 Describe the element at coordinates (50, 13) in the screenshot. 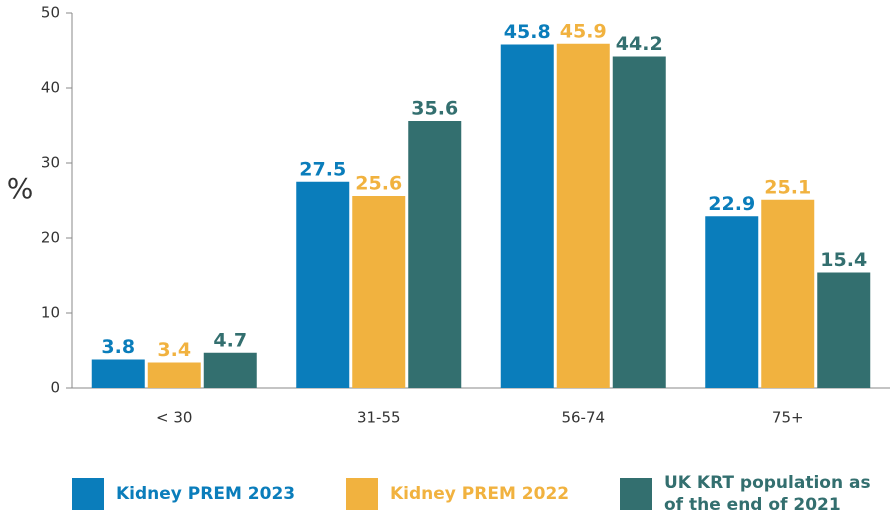

I see `y-tick-label: 50` at that location.